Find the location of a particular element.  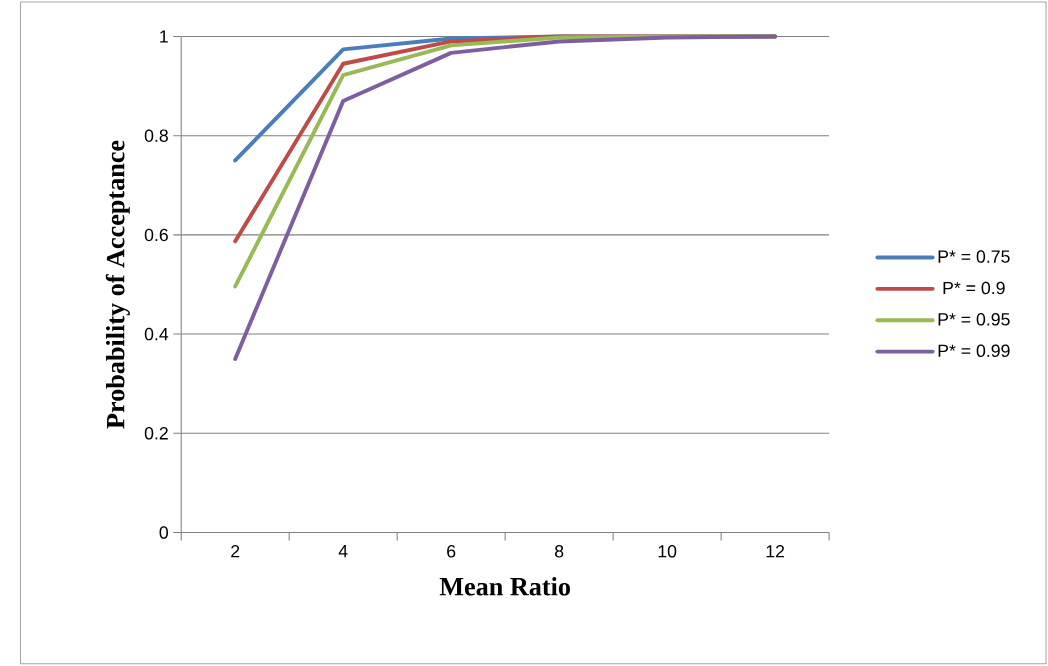

y-tick-label: 0.4 is located at coordinates (156, 334).